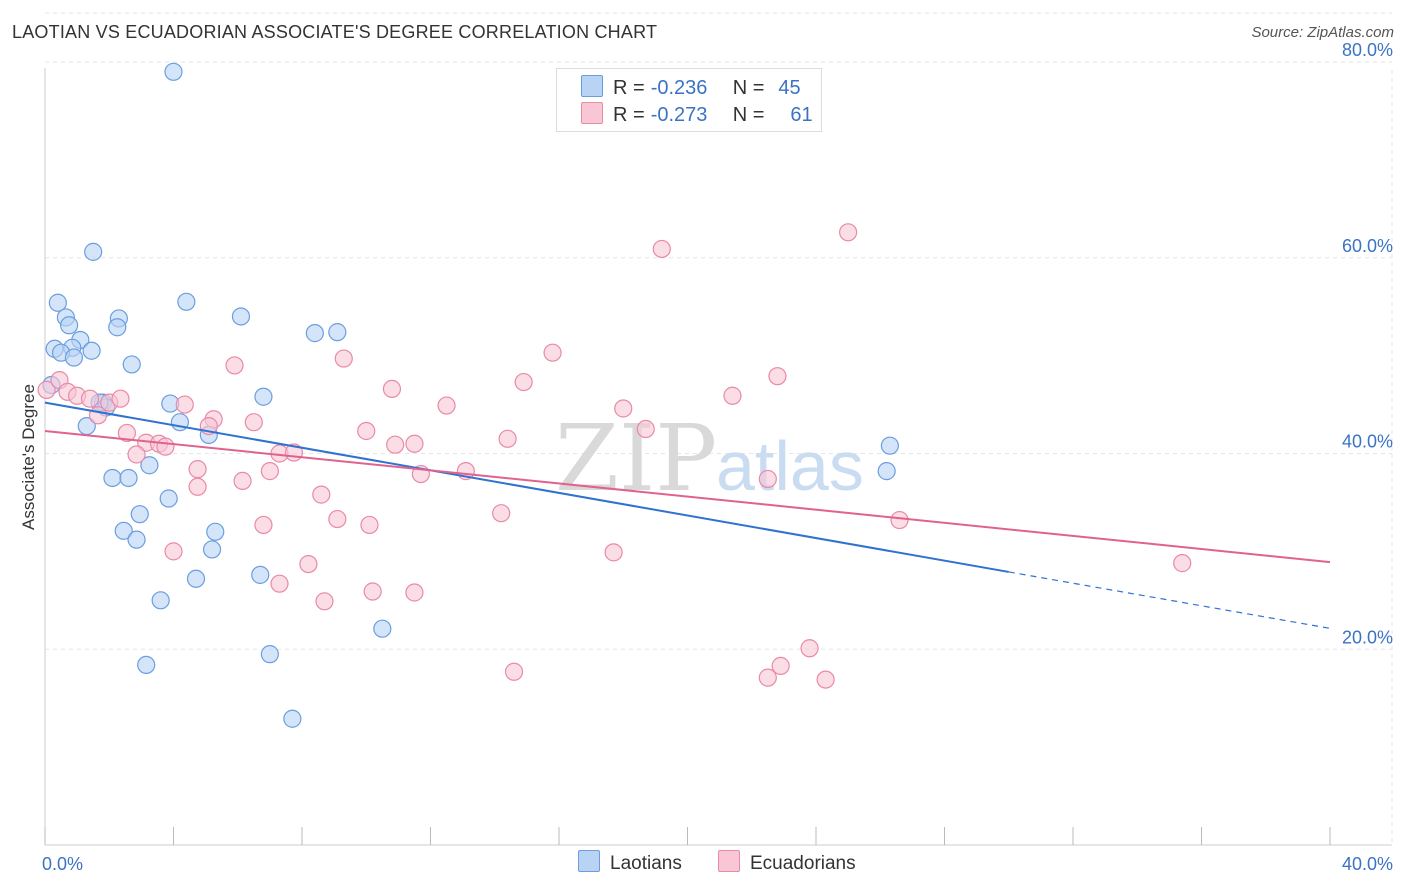 This screenshot has width=1406, height=892. Describe the element at coordinates (803, 863) in the screenshot. I see `legend-label-ecuadorians: Ecuadorians` at that location.